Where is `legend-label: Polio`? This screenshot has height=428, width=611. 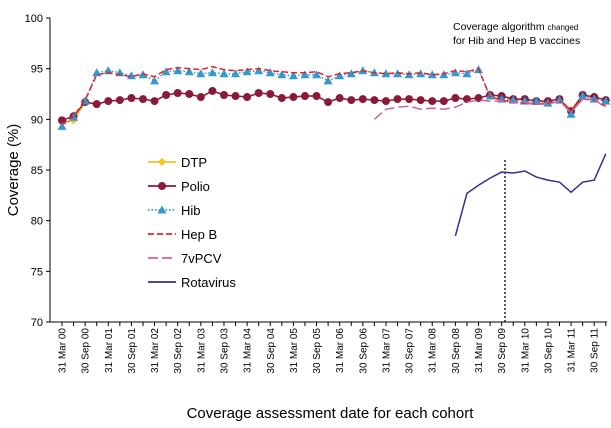 legend-label: Polio is located at coordinates (195, 186).